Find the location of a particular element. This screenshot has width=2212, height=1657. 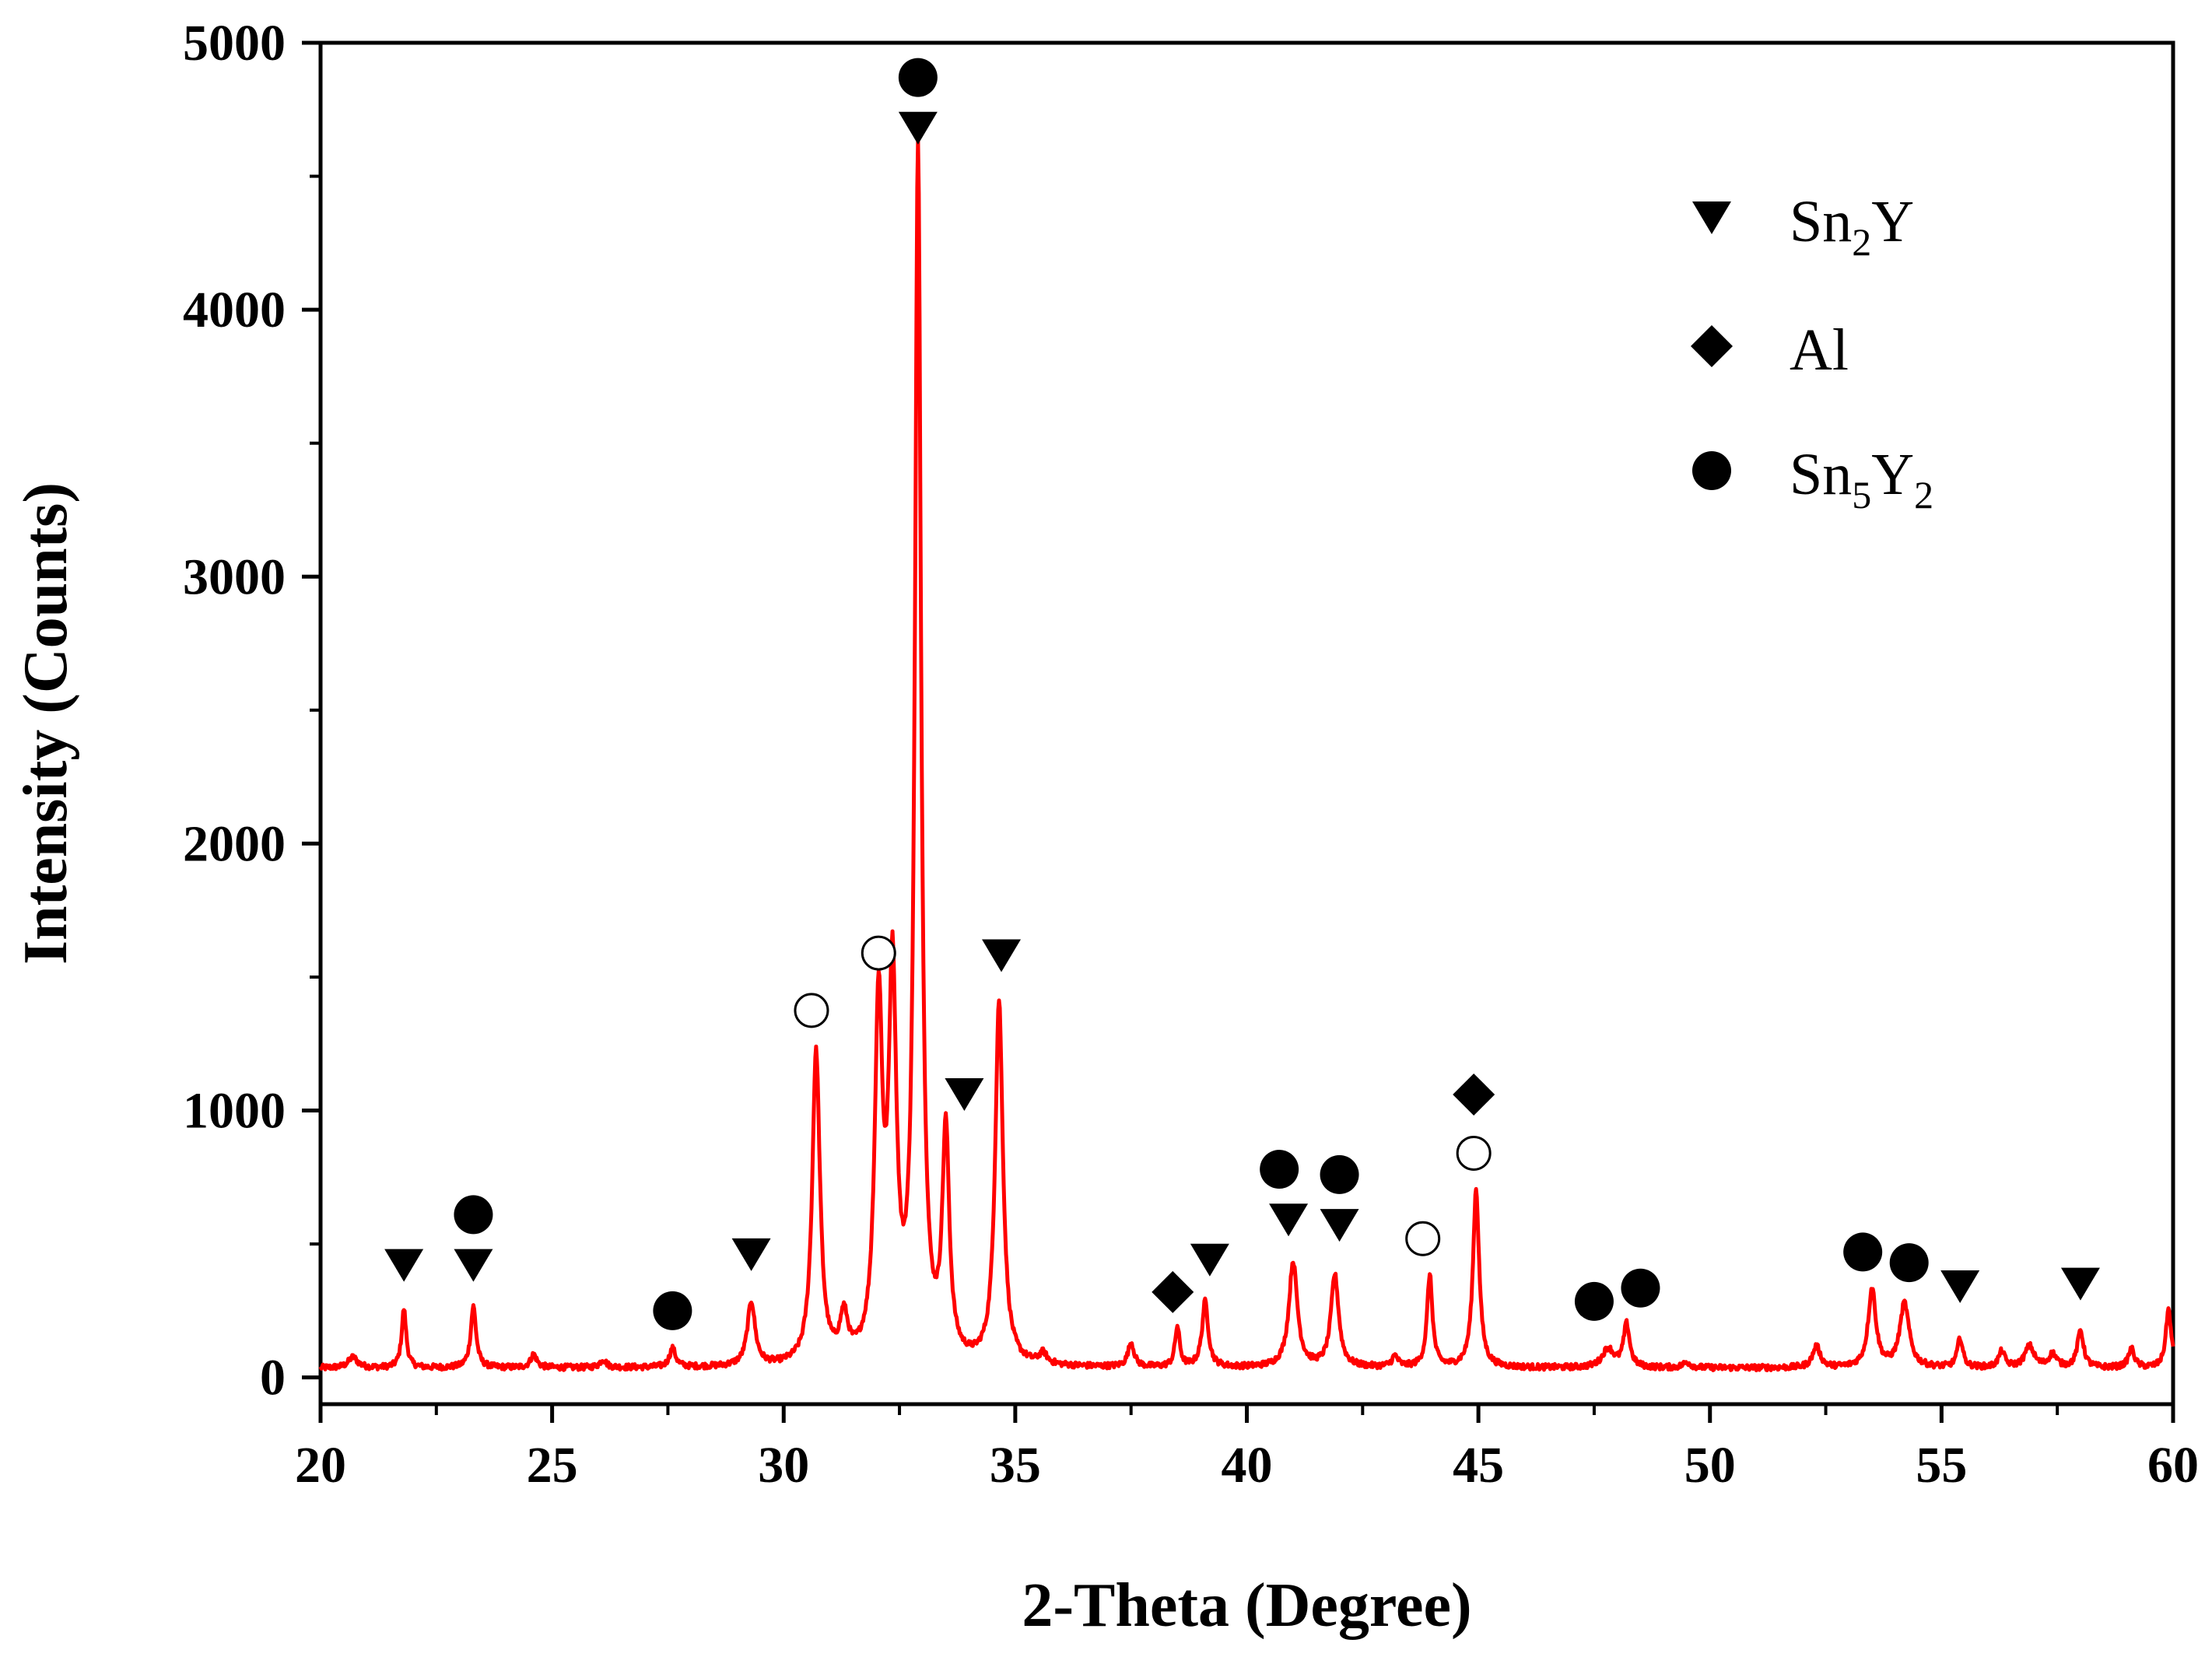

x-tick-label: 45 is located at coordinates (1478, 1466).